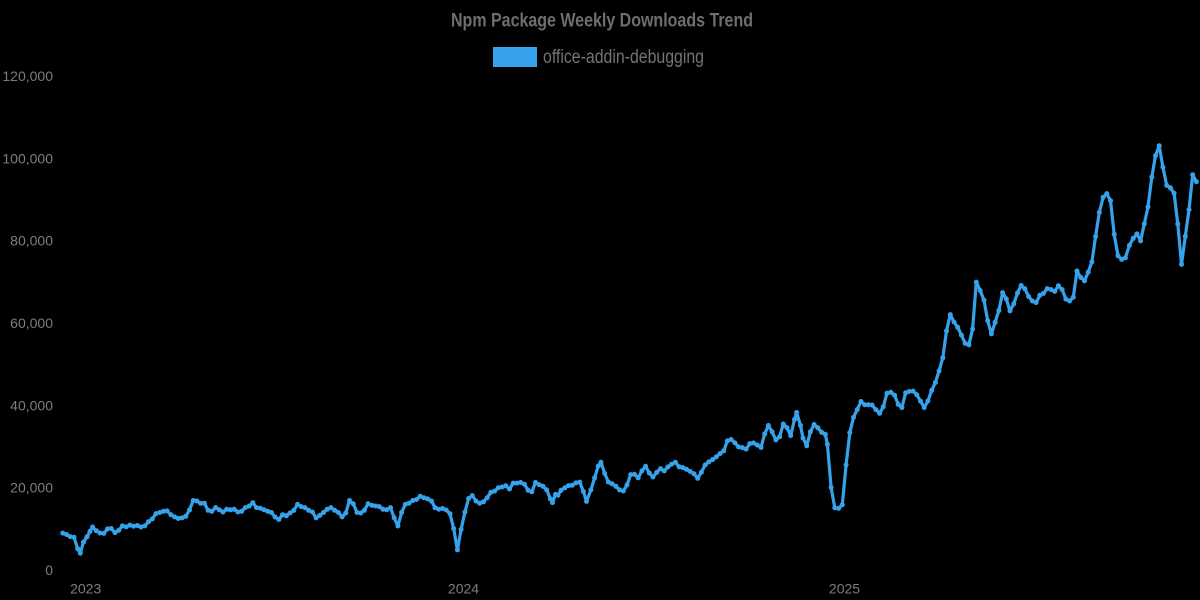 The height and width of the screenshot is (600, 1200). I want to click on svg-text: 100,000, so click(27, 158).